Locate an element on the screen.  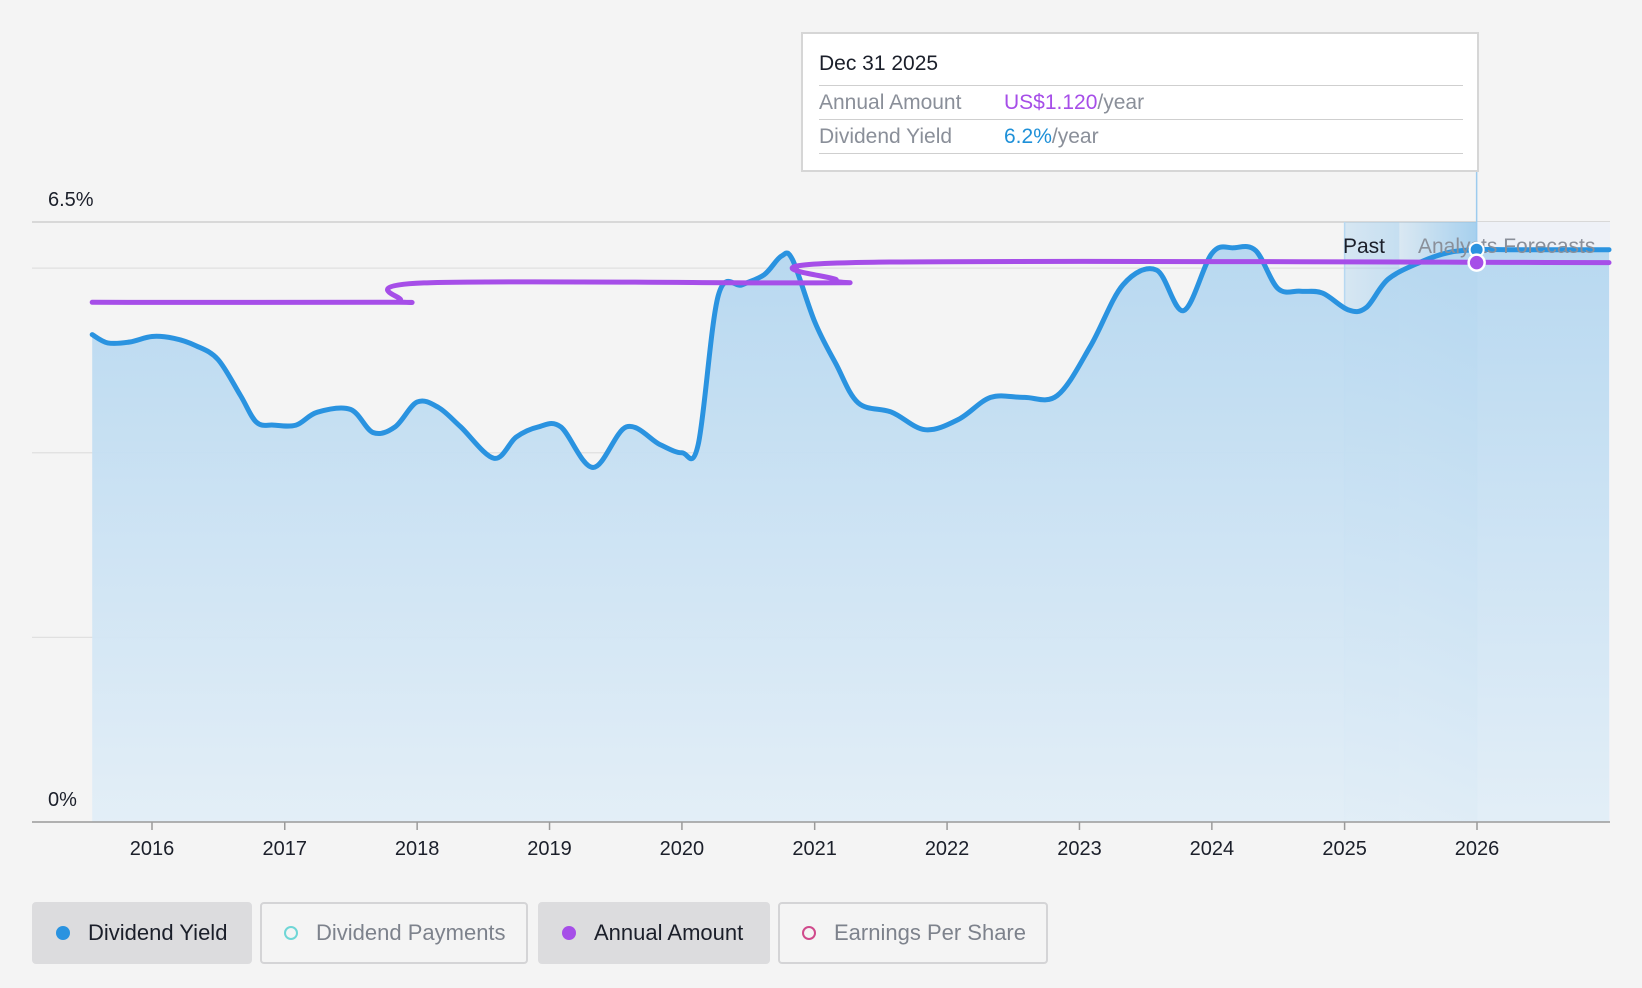
x-tick-label-2024: 2024 is located at coordinates (1212, 849).